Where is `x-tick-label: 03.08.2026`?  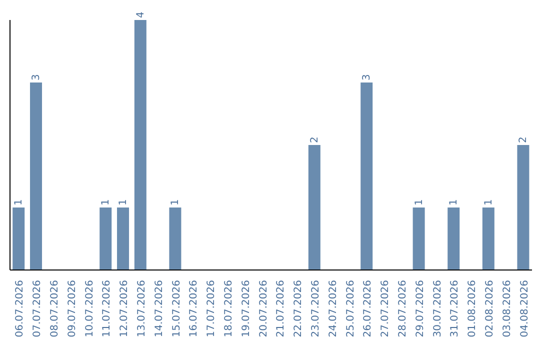 x-tick-label: 03.08.2026 is located at coordinates (507, 309).